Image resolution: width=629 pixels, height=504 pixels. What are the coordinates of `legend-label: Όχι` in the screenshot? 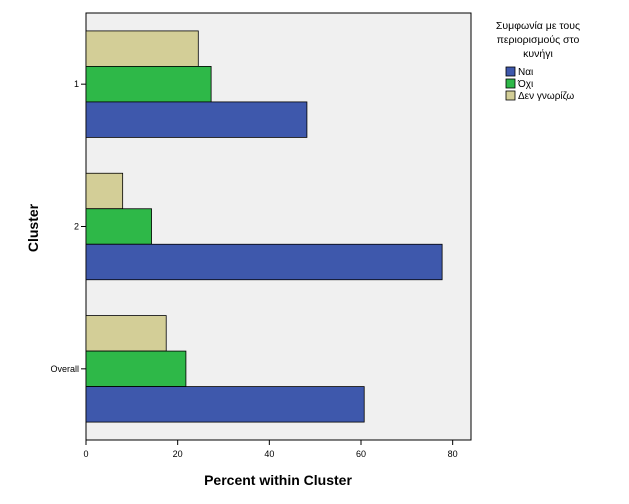 It's located at (525, 84).